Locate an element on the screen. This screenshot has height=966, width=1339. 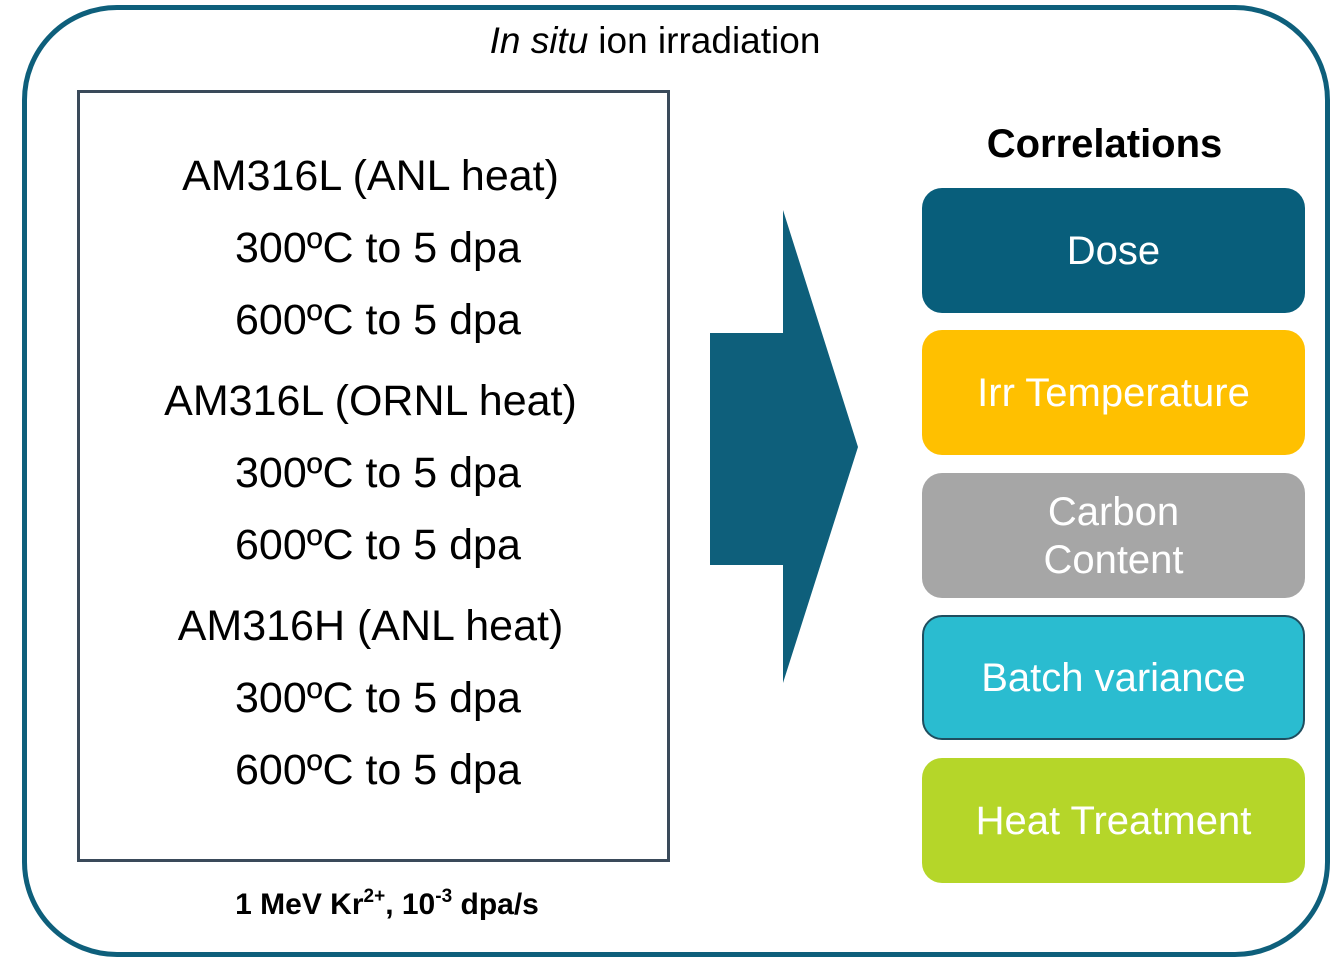
title: In situ ion irradiation is located at coordinates (655, 41).